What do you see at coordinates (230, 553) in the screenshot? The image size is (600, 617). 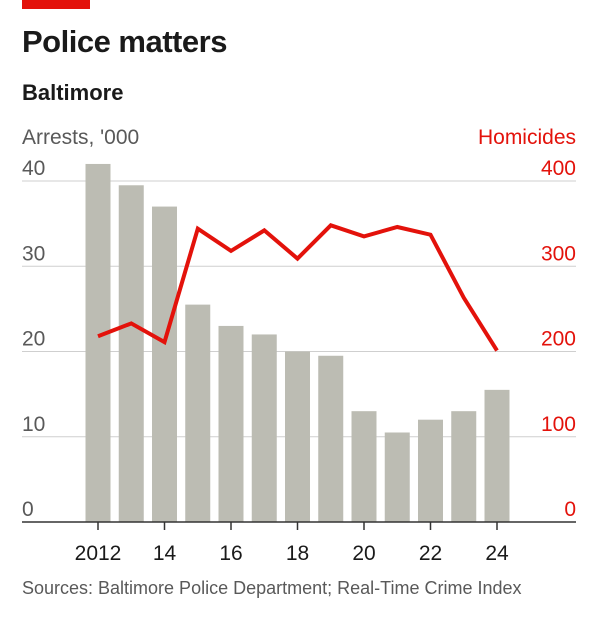 I see `x-tick-label: 16` at bounding box center [230, 553].